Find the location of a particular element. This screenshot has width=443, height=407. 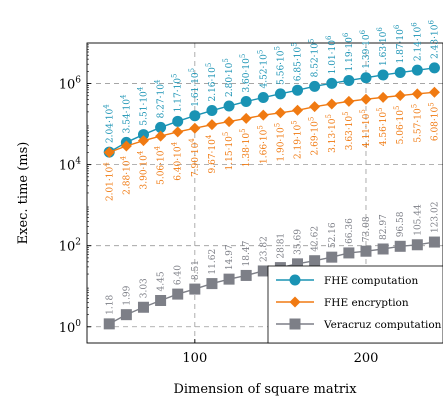

data-label: 1.39·106 is located at coordinates (365, 48).